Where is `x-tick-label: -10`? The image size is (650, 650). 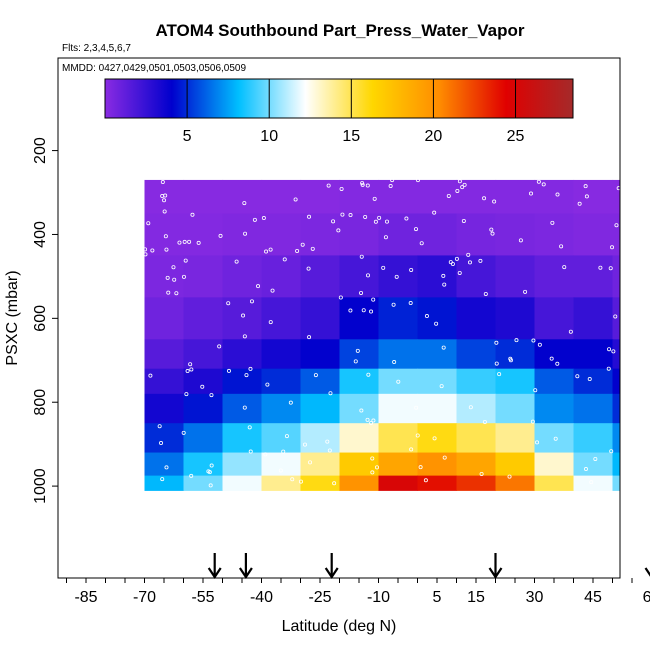
x-tick-label: -10 is located at coordinates (378, 597).